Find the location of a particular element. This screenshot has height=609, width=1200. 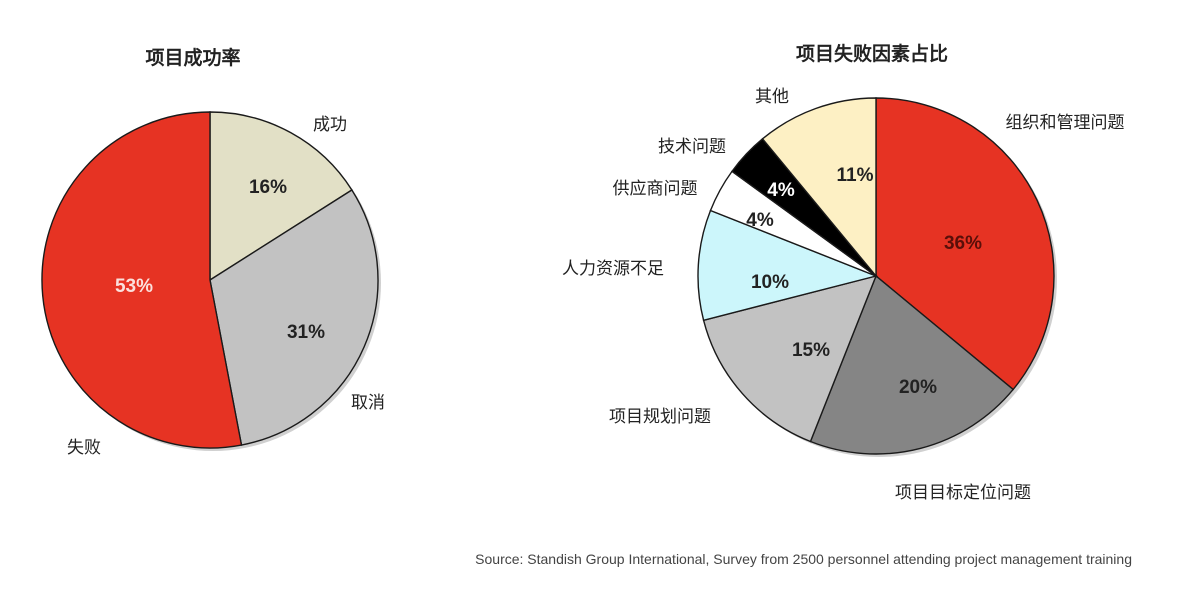

chart-2-title: 项目失败因素占比 is located at coordinates (872, 53).